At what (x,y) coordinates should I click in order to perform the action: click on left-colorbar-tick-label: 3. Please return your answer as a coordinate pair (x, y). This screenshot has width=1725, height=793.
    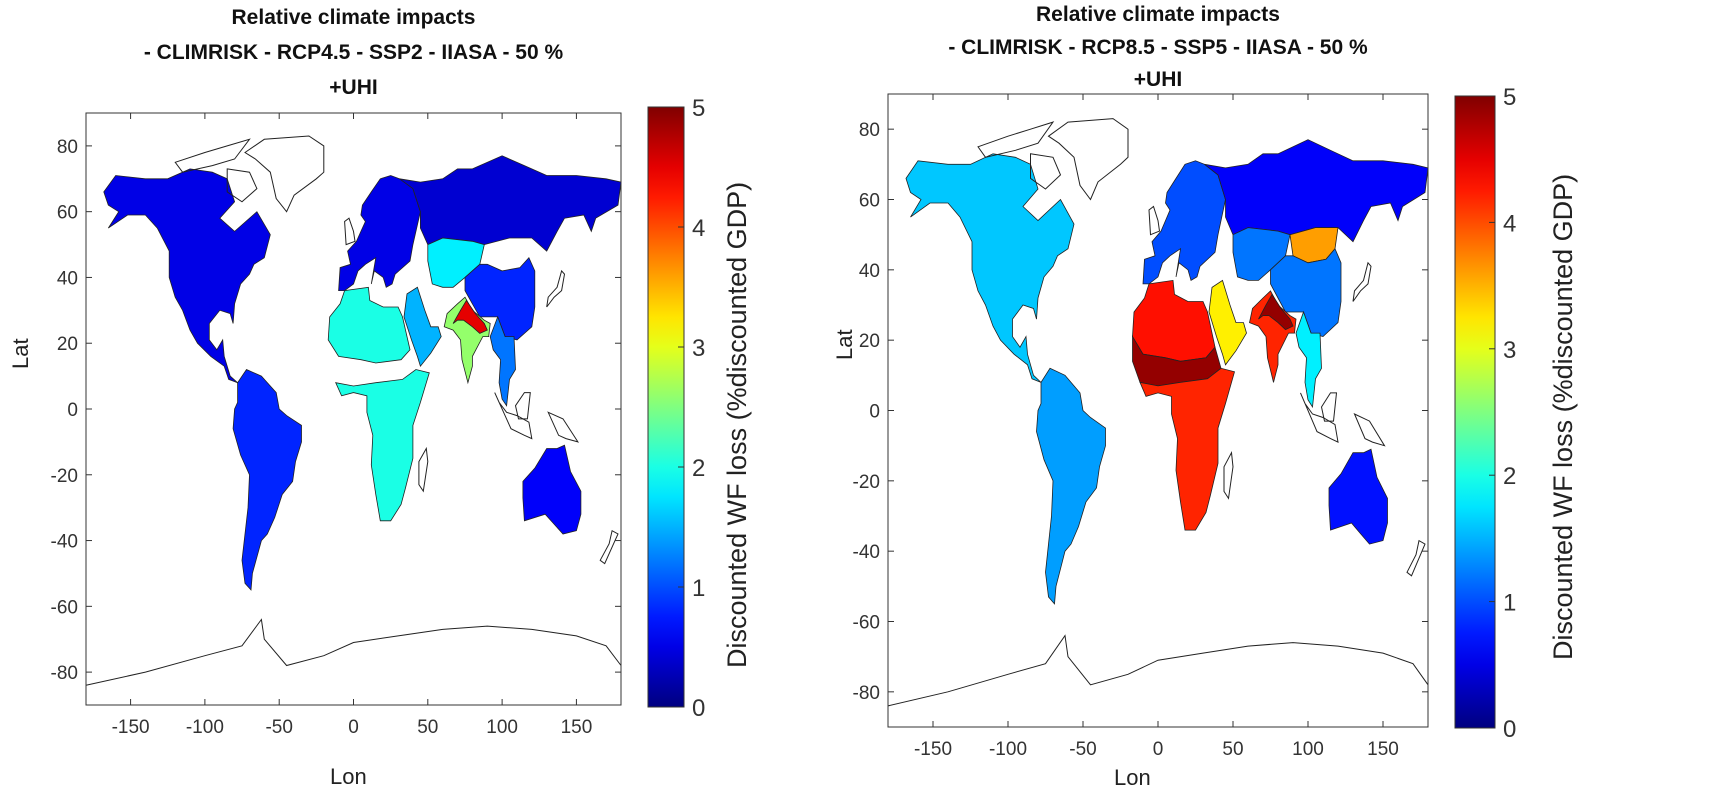
    Looking at the image, I should click on (698, 348).